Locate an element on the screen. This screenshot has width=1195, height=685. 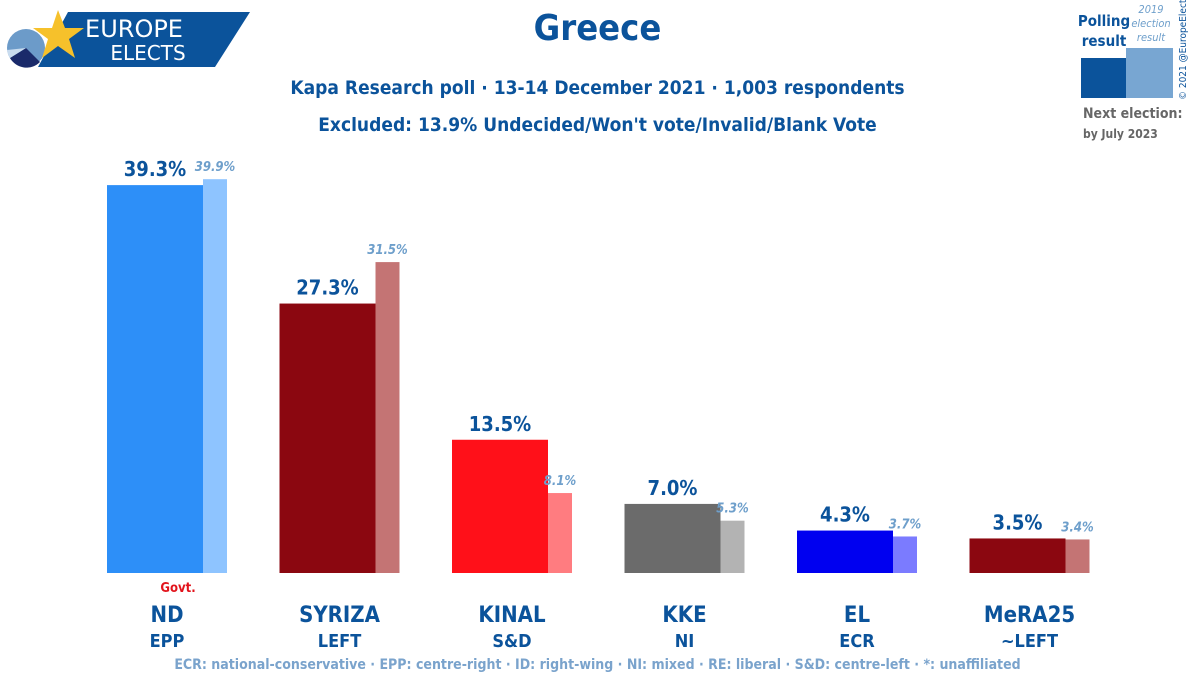
prev-label-kinal: 8.1% is located at coordinates (560, 481).